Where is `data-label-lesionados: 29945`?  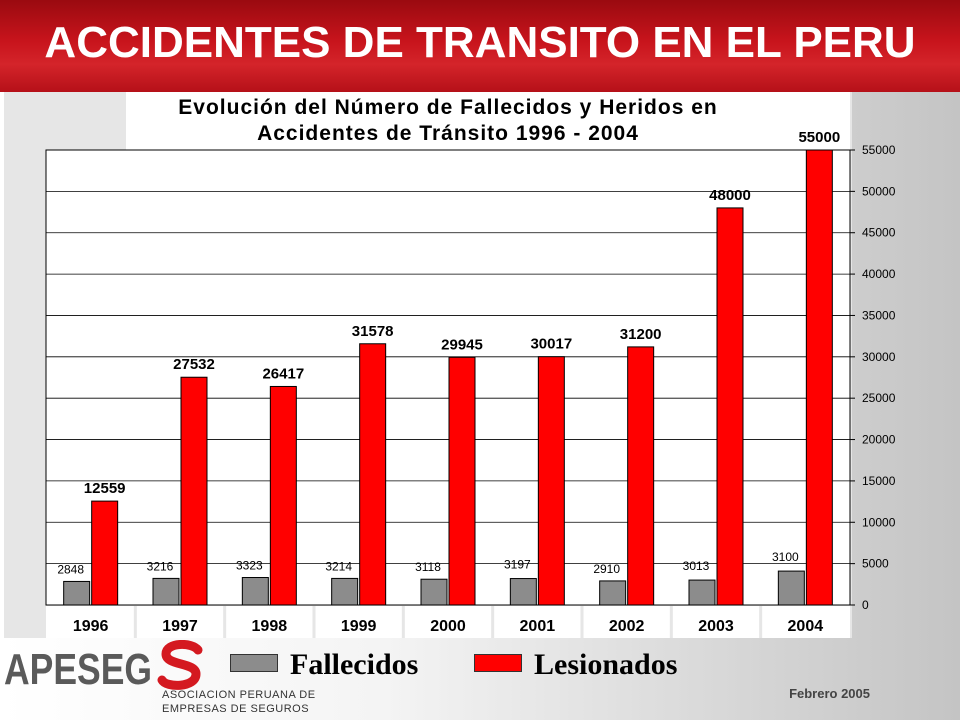
data-label-lesionados: 29945 is located at coordinates (462, 344).